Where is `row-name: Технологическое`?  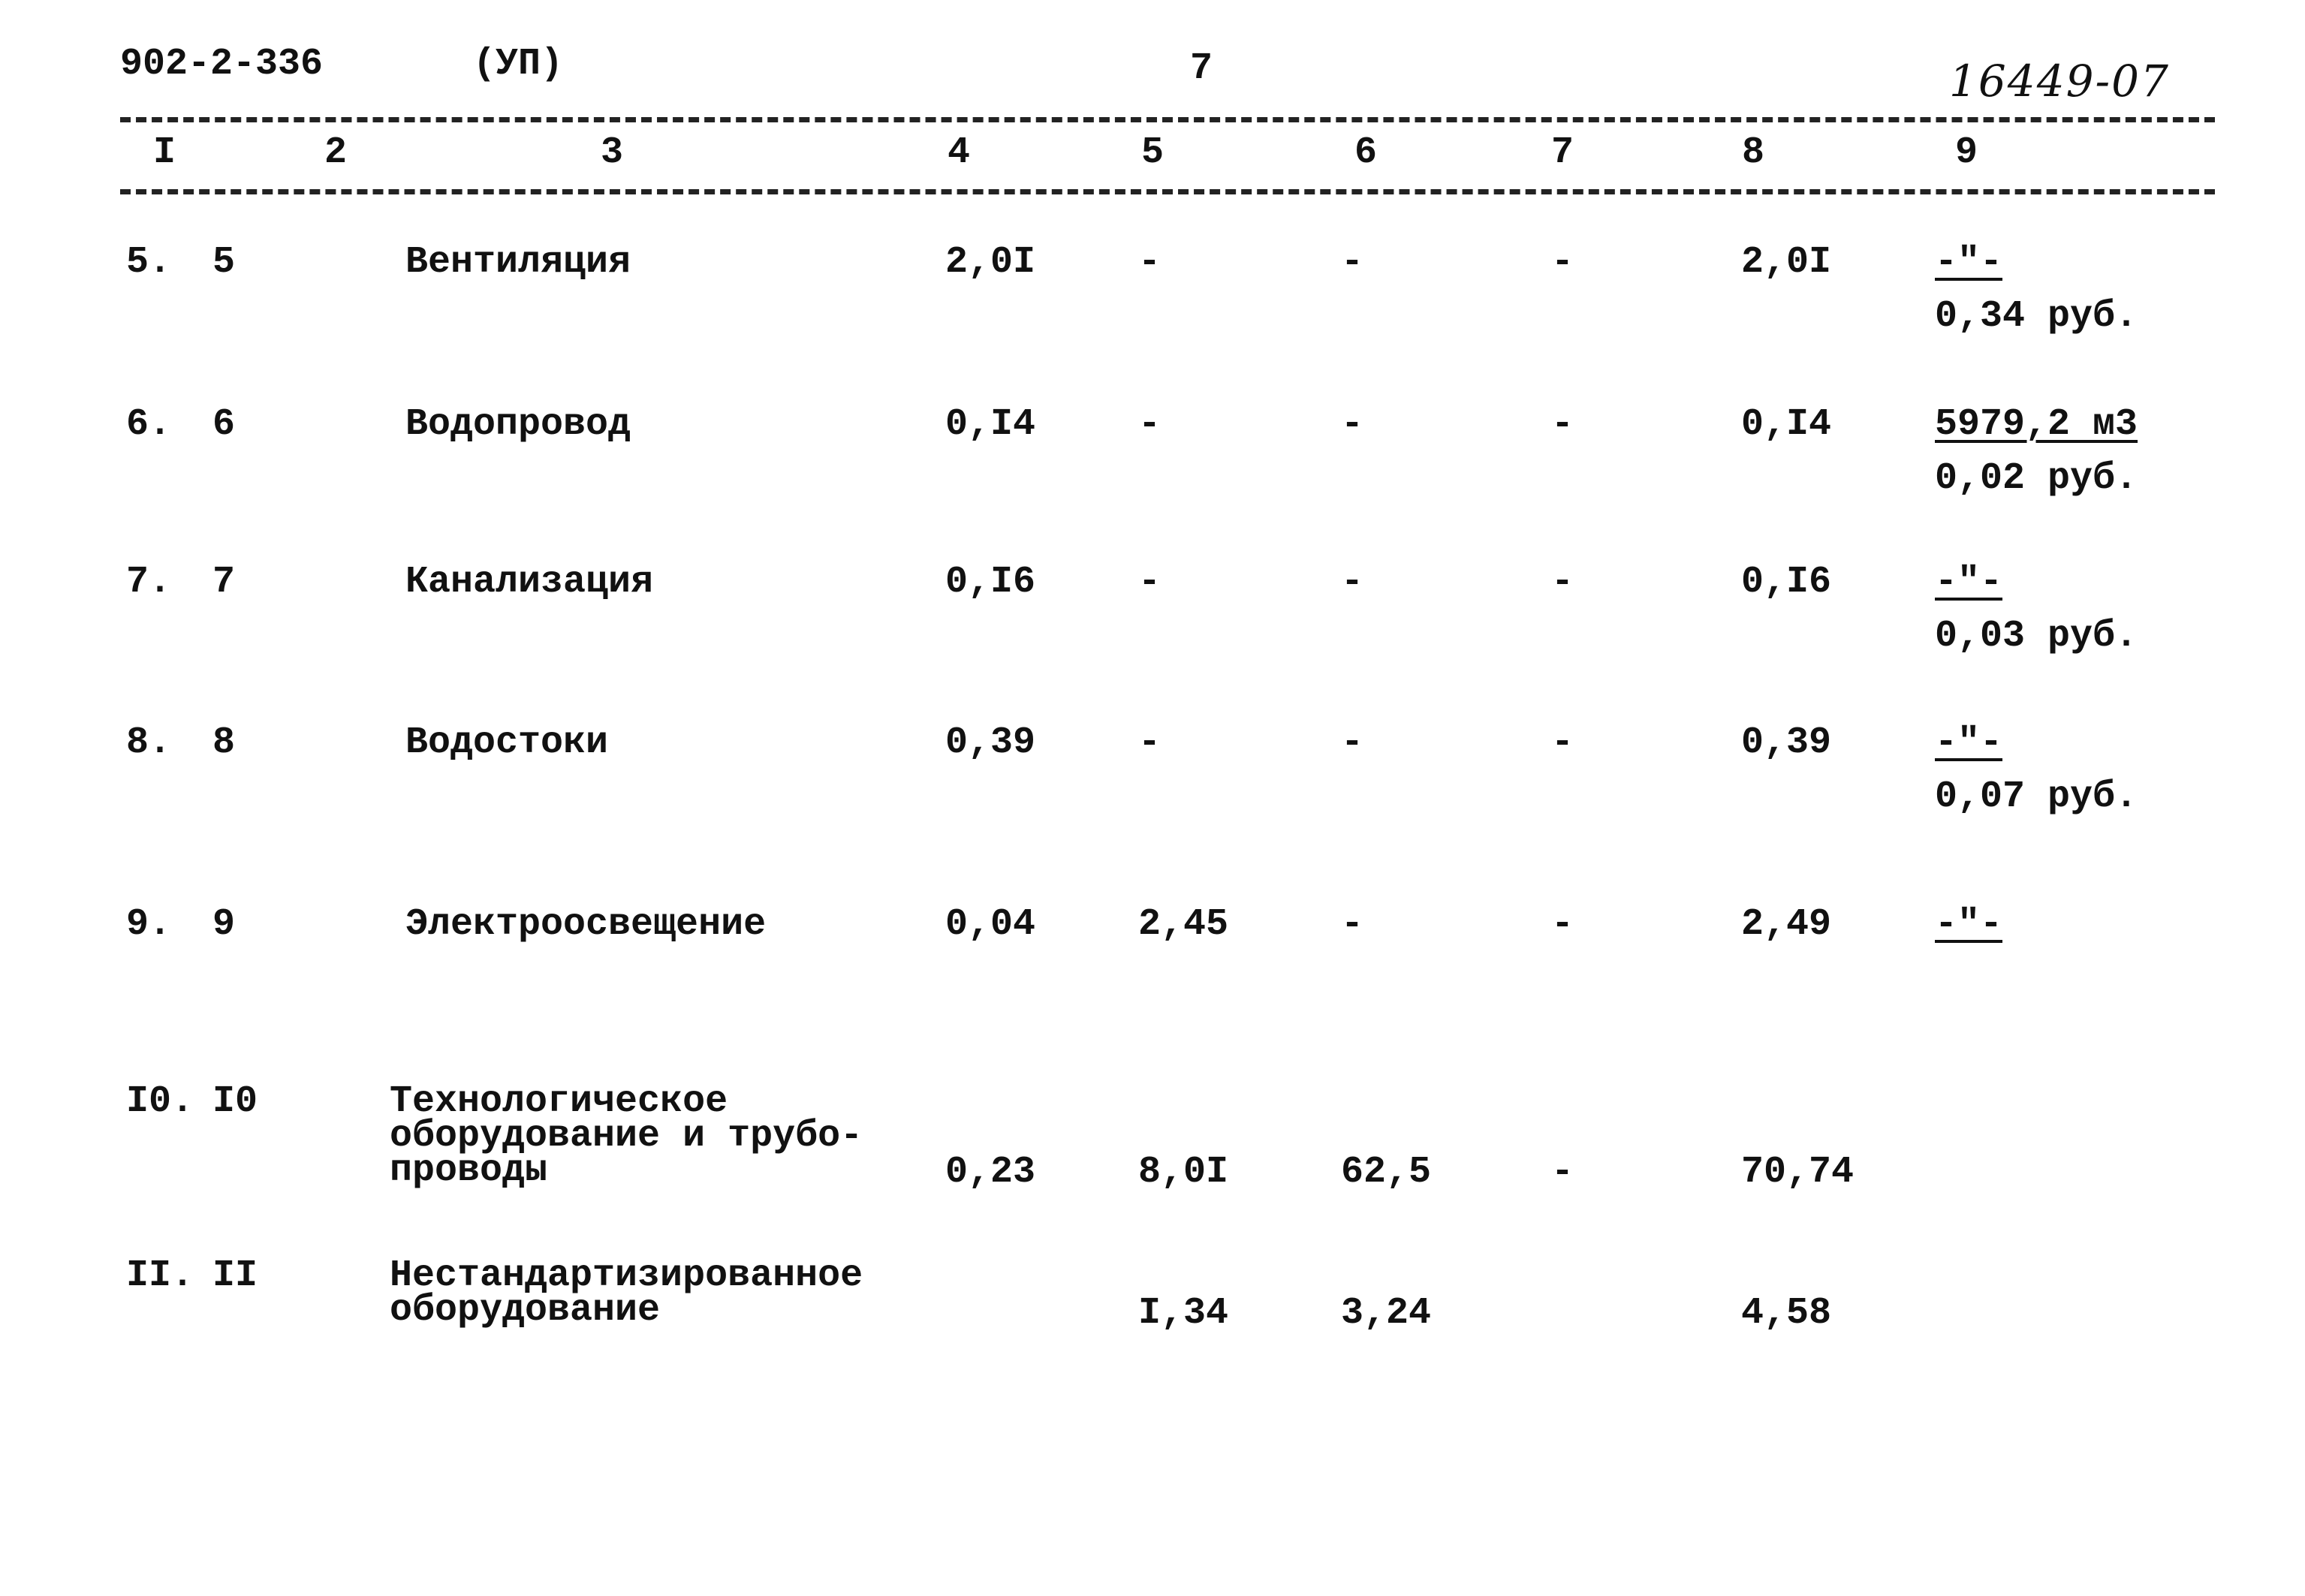
row-name: Технологическое is located at coordinates (559, 1101).